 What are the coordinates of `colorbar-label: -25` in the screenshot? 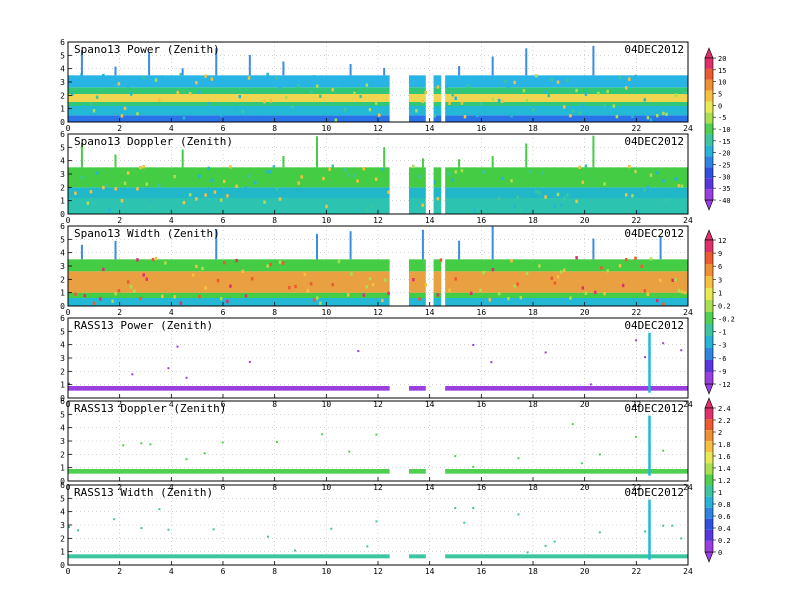 It's located at (724, 166).